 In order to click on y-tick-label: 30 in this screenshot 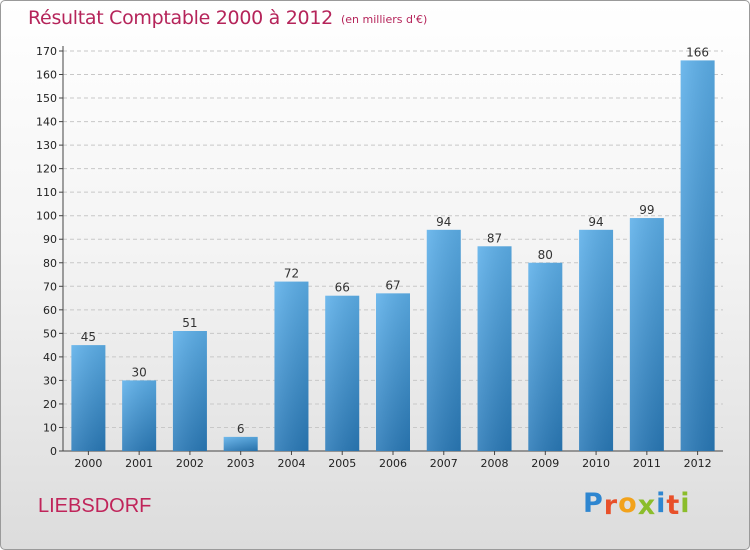, I will do `click(50, 380)`.